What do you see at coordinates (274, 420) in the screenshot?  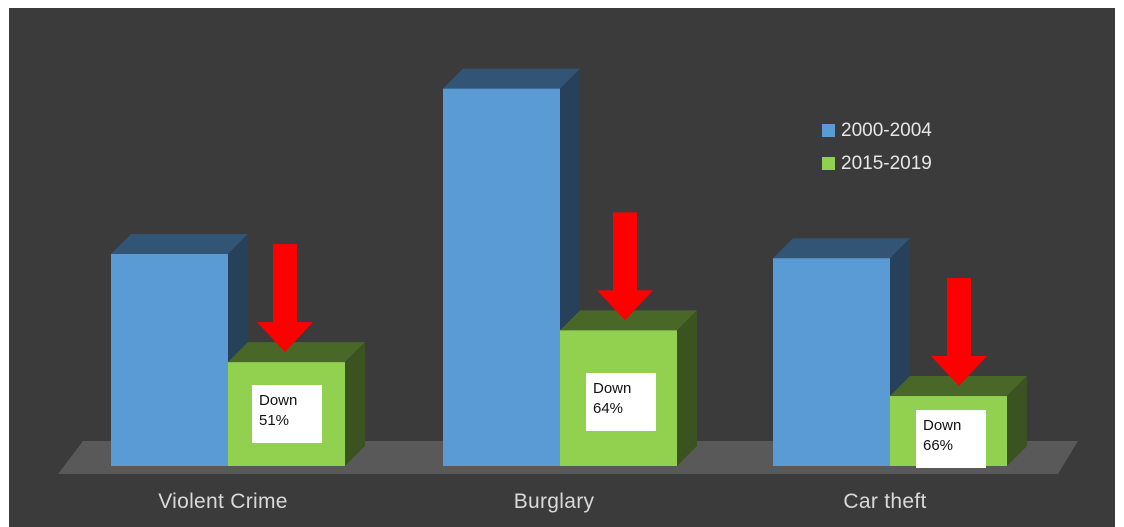 I see `annotation-text-line2: 51%` at bounding box center [274, 420].